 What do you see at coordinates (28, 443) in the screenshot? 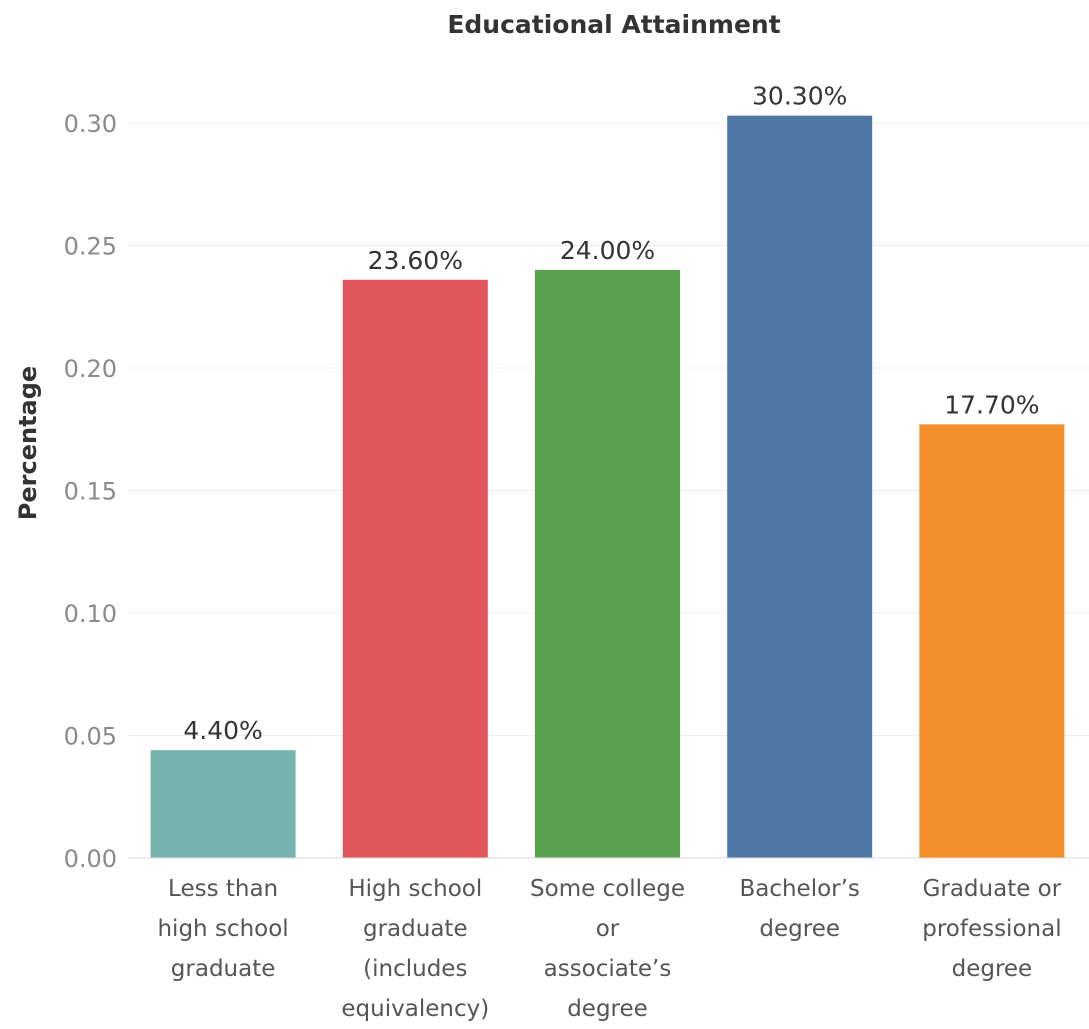
I see `y-axis-label: Percentage` at bounding box center [28, 443].